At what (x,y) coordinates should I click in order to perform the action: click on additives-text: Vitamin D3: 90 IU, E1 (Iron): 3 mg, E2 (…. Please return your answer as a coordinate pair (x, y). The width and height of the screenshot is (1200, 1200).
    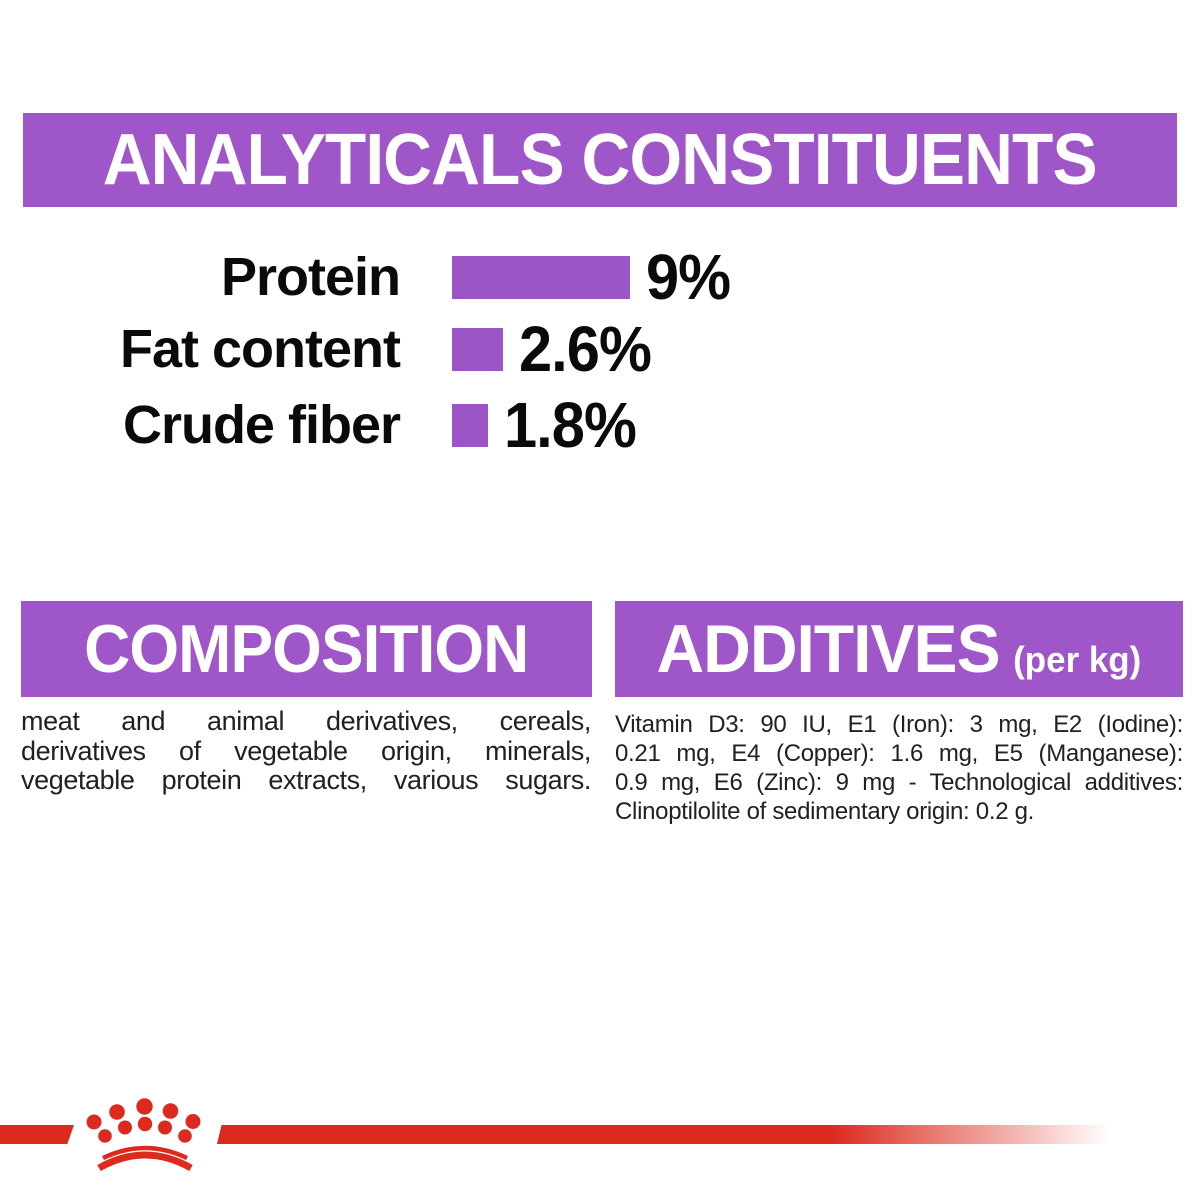
    Looking at the image, I should click on (899, 768).